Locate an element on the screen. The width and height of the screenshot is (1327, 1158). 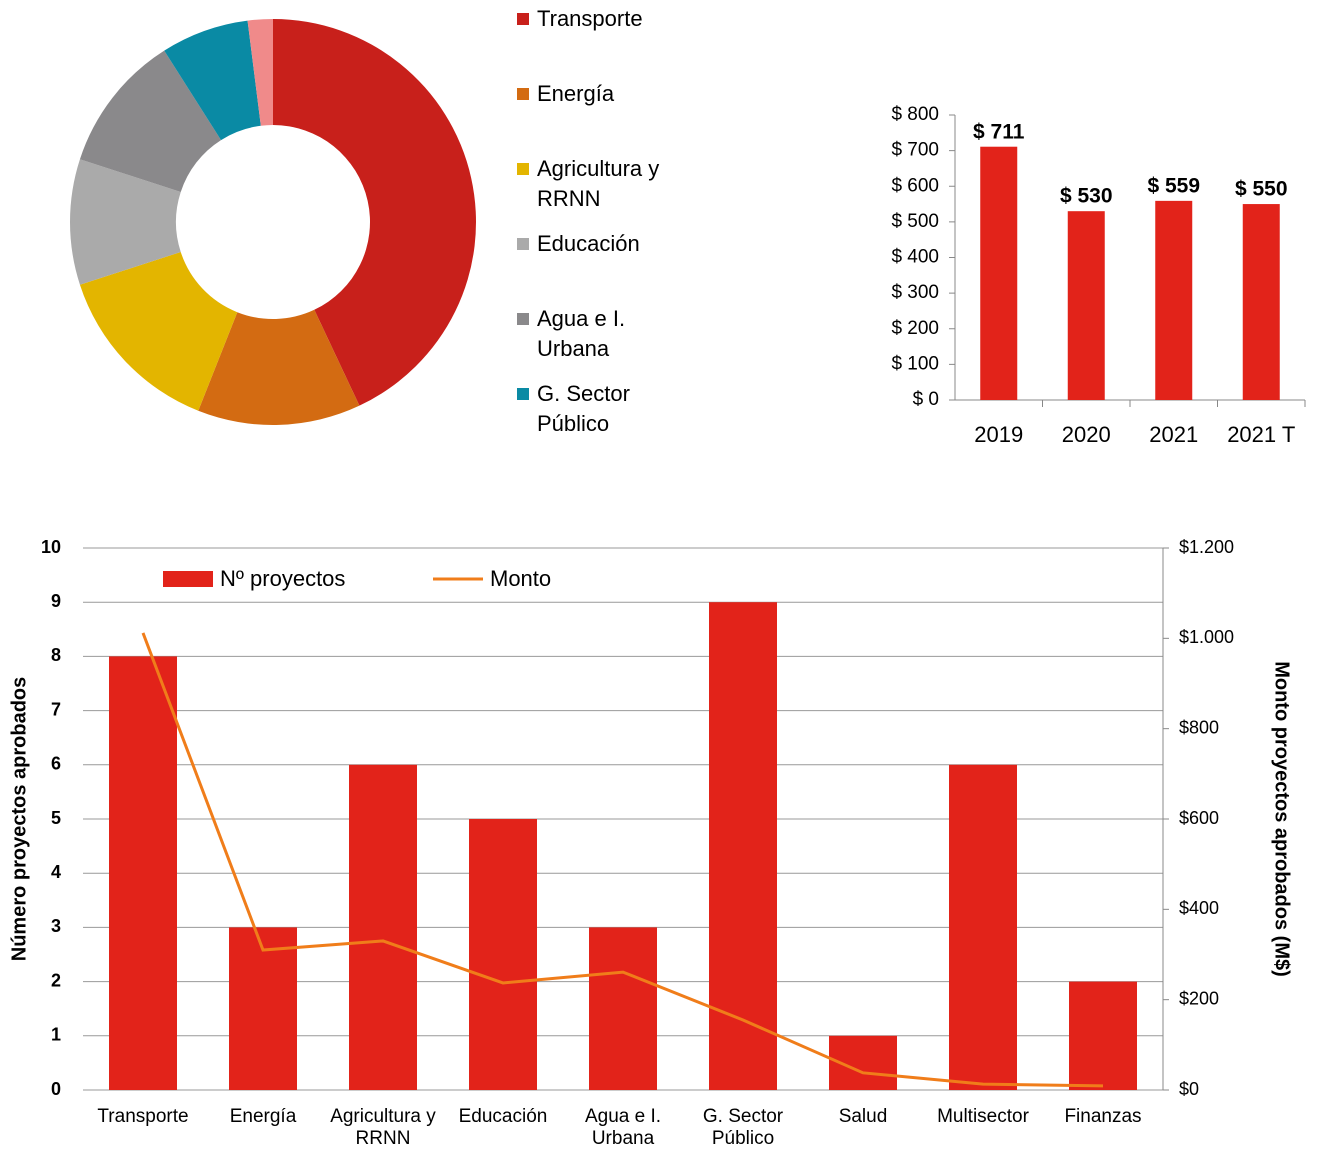
y-tick-label: $ 100 is located at coordinates (915, 363).